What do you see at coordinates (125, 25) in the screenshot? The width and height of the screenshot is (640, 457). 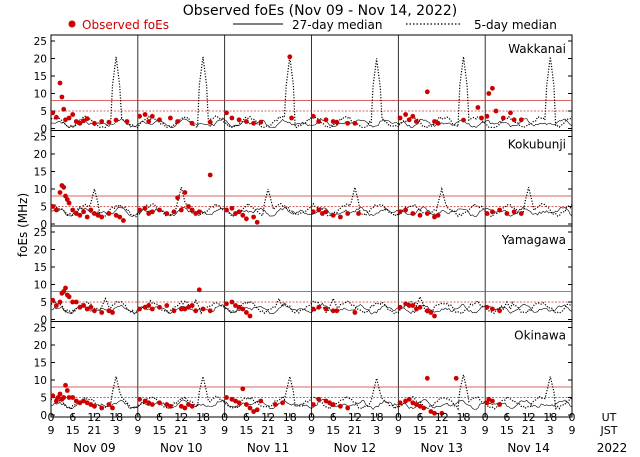 I see `legend-observed-label: Observed foEs` at bounding box center [125, 25].